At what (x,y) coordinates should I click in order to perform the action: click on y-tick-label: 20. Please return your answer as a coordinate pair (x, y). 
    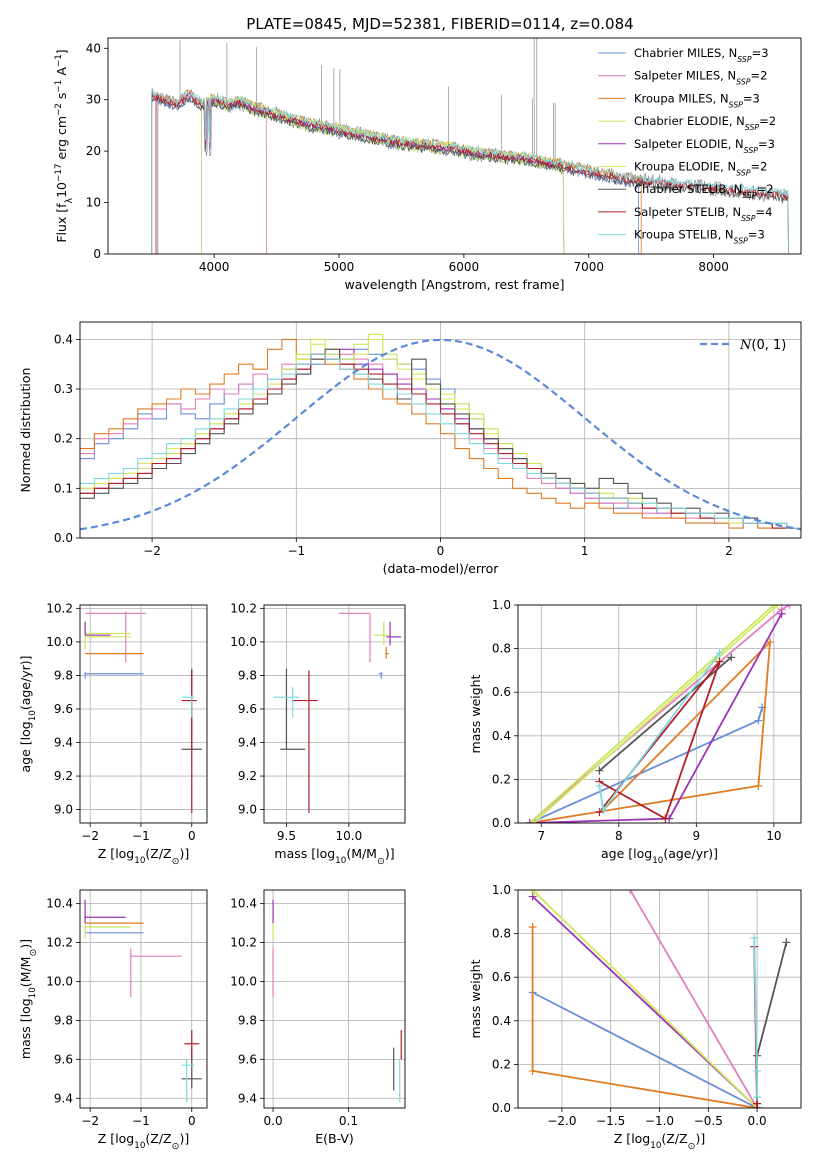
    Looking at the image, I should click on (93, 151).